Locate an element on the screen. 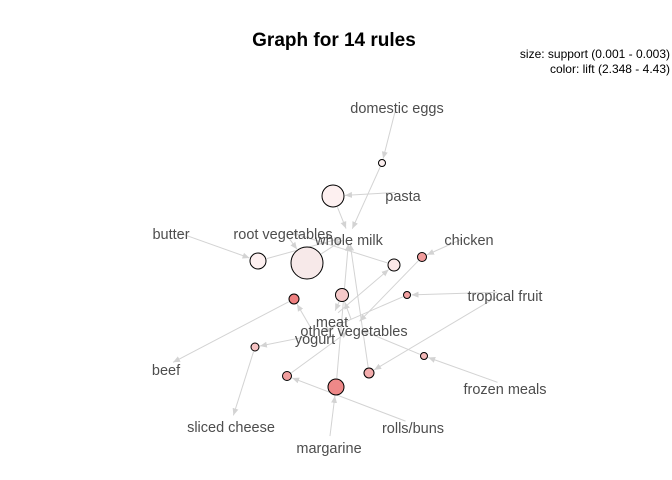 The image size is (672, 480). edge-rule-4-to-whole-milk is located at coordinates (332, 247).